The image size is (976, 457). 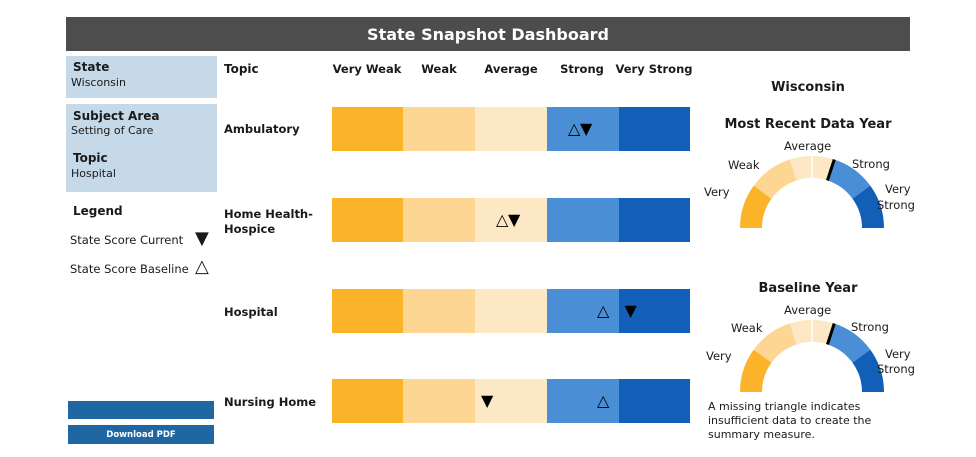 I want to click on legend-baseline-label: State Score Baseline, so click(x=129, y=269).